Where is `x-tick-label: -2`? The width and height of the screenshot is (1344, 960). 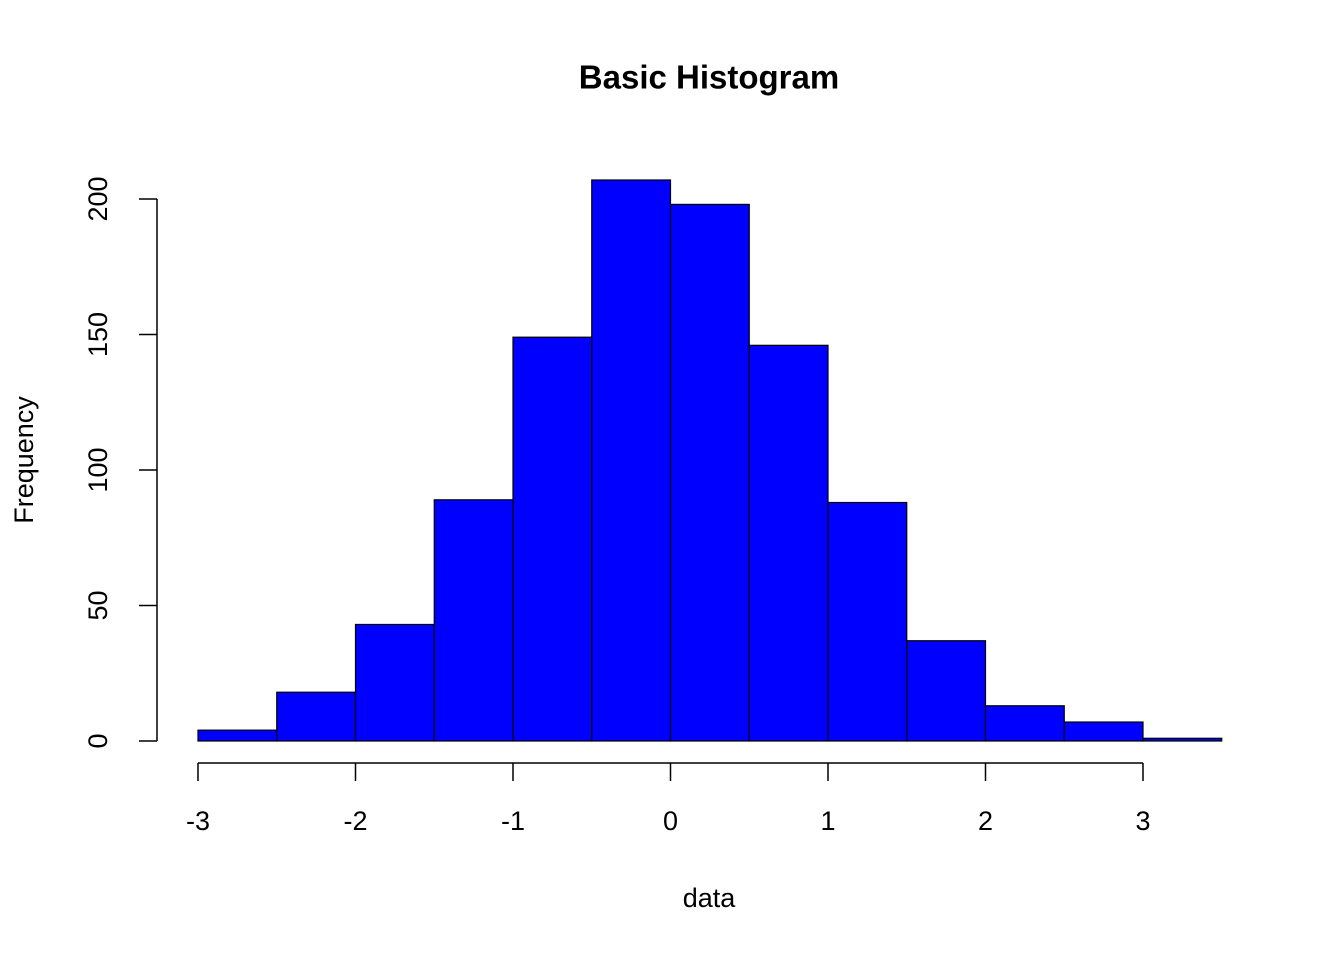 x-tick-label: -2 is located at coordinates (355, 821).